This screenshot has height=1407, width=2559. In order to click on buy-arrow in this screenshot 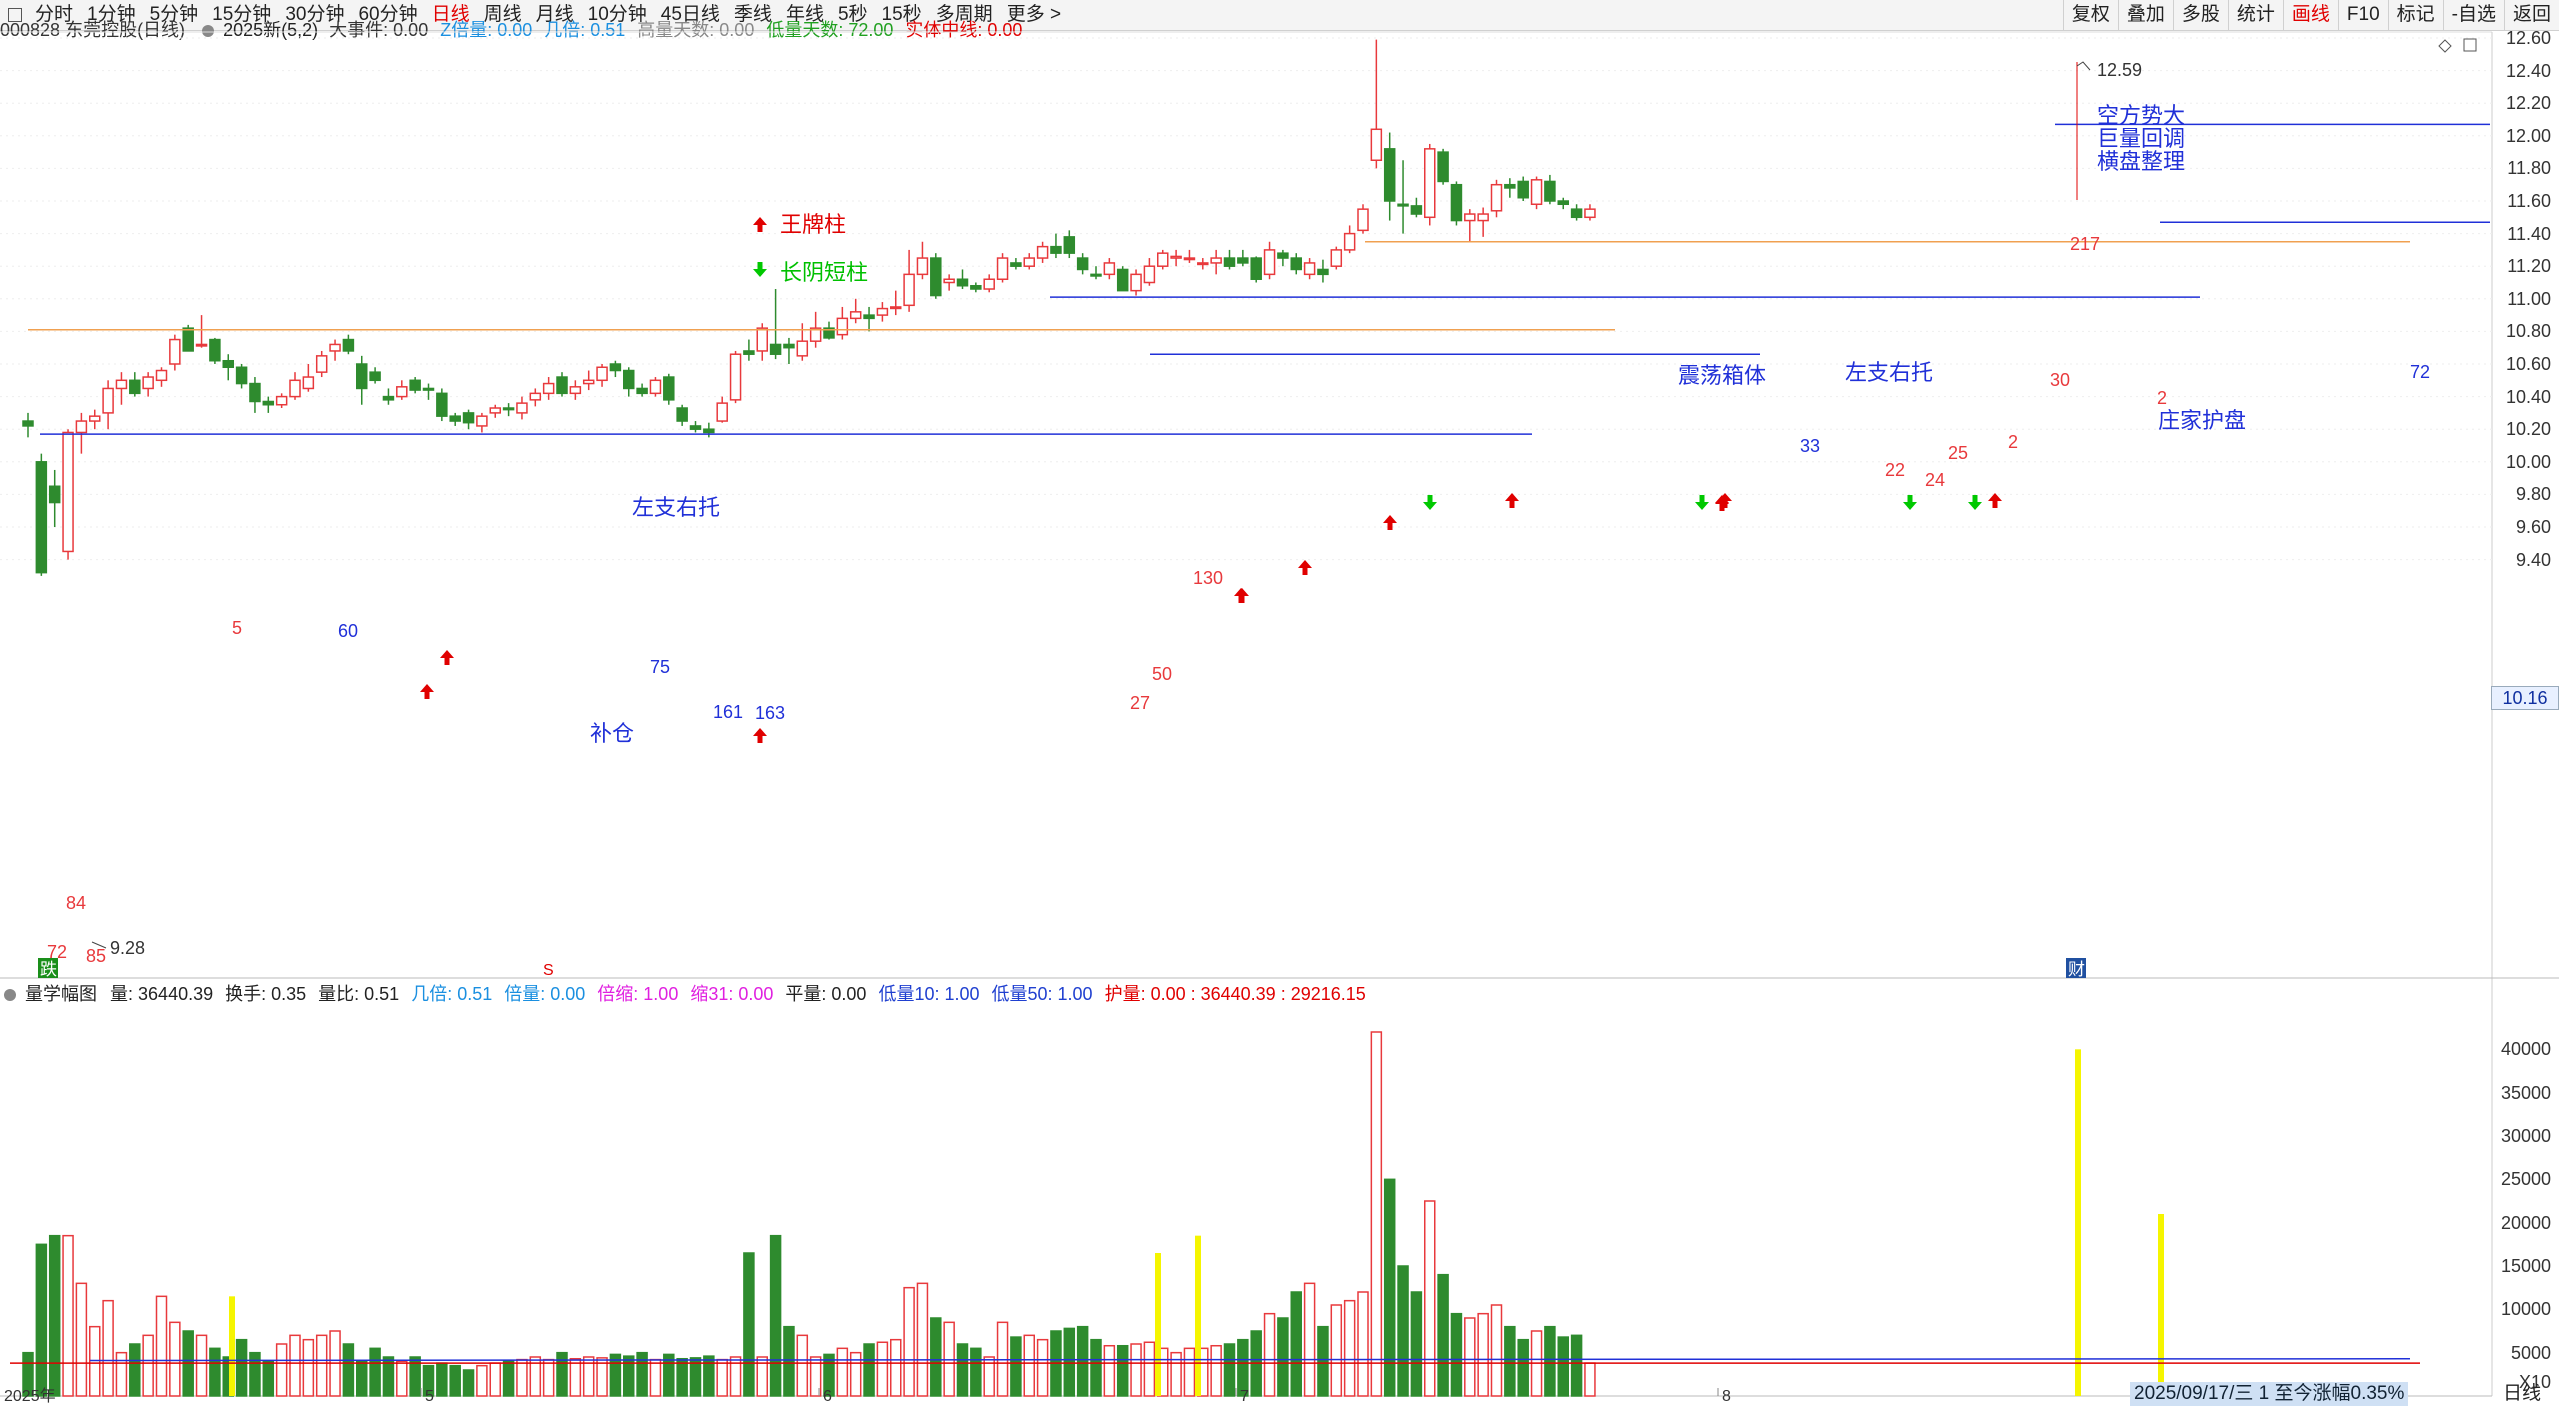, I will do `click(1512, 500)`.